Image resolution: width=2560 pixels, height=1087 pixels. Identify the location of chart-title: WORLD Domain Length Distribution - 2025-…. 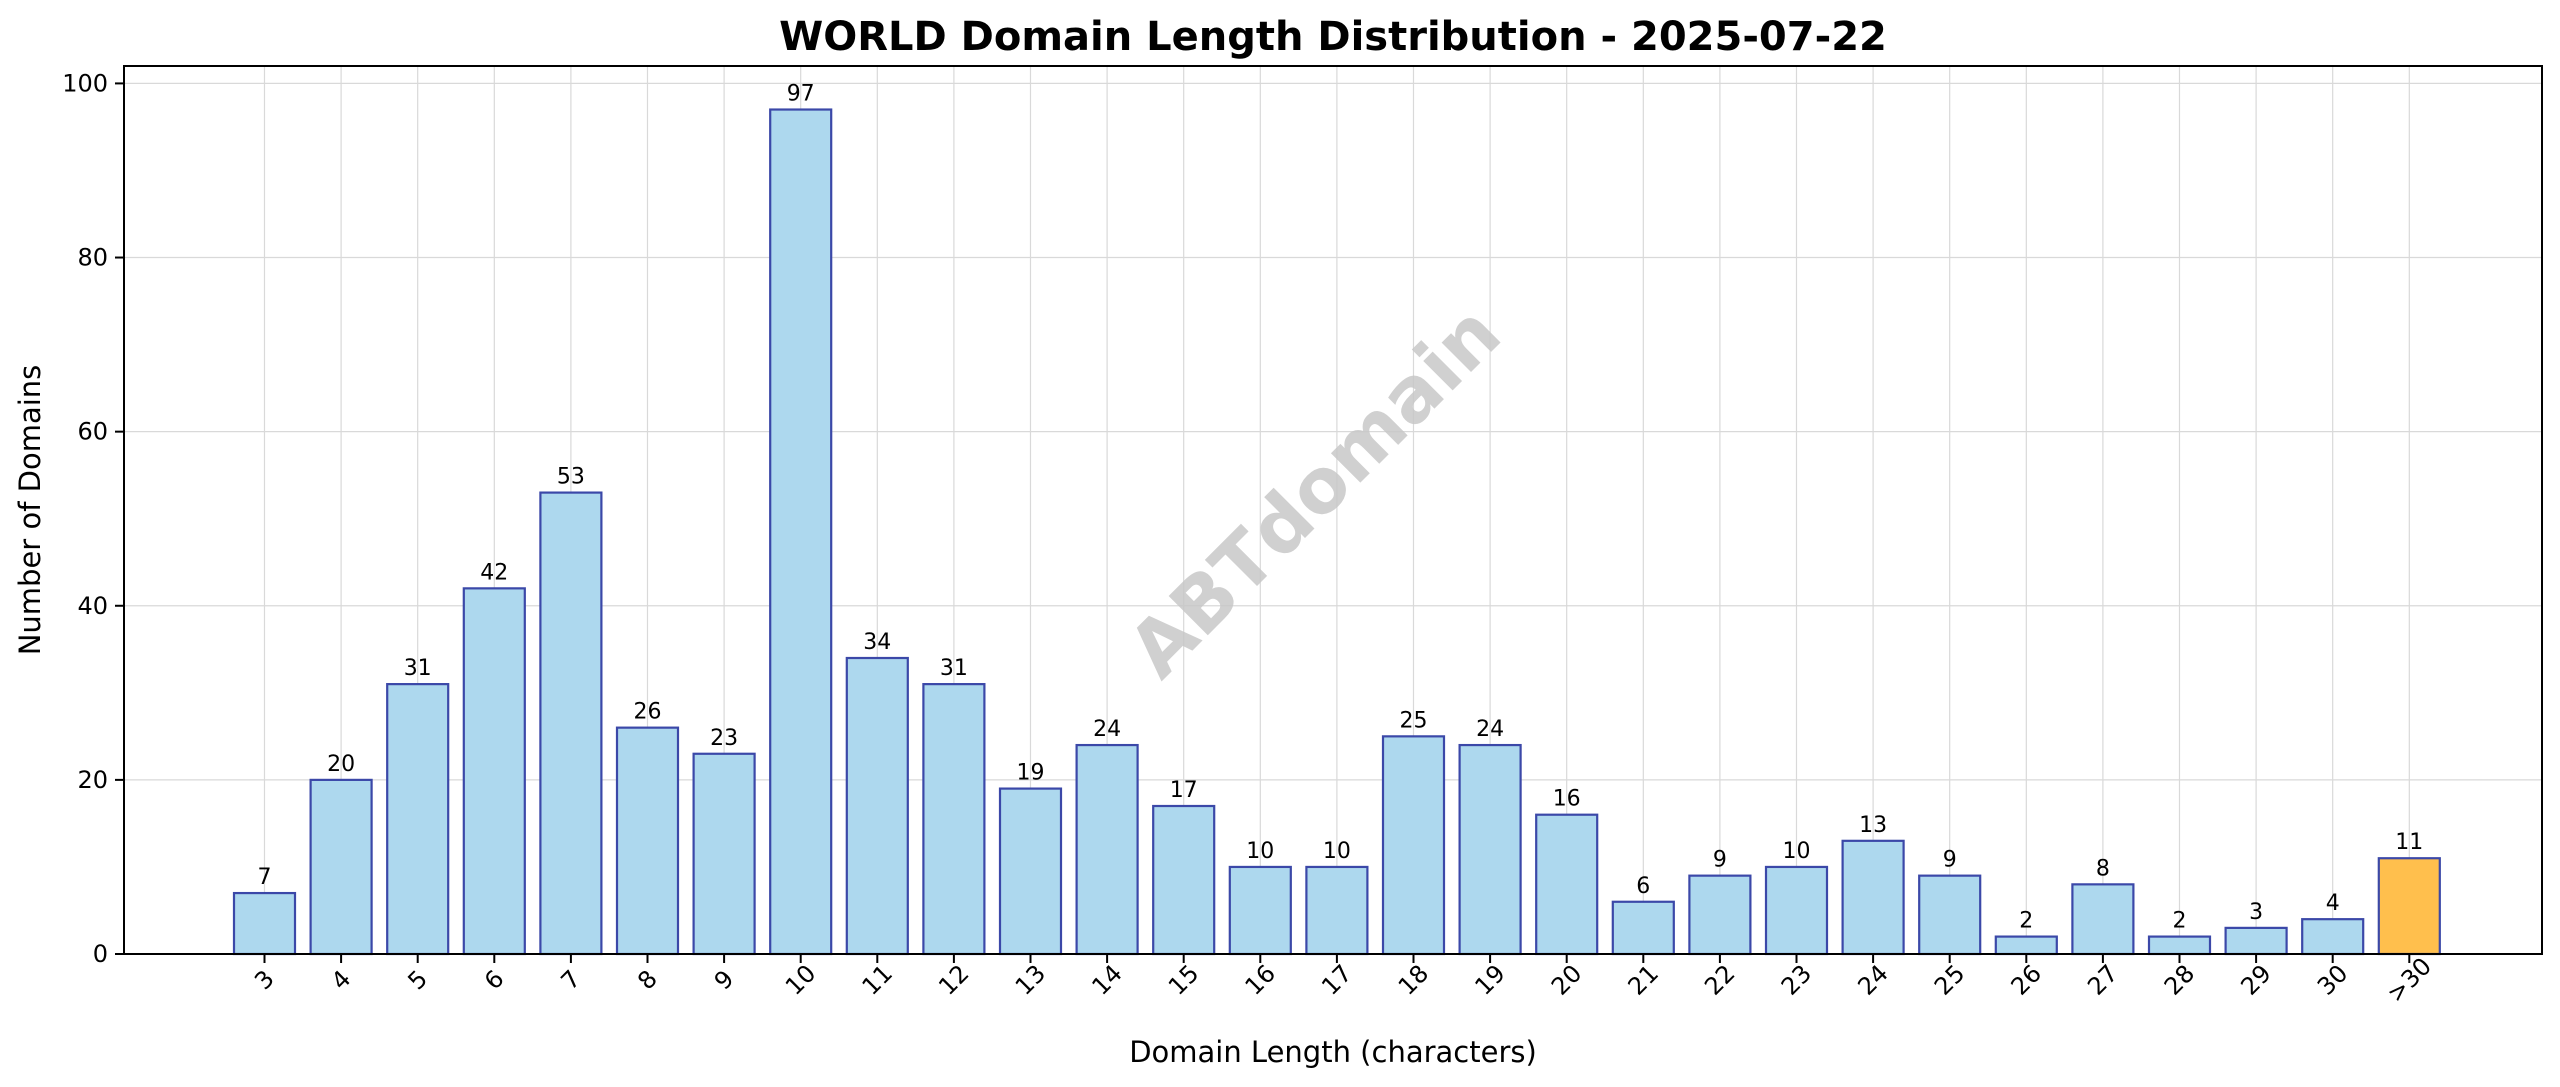
(1333, 37).